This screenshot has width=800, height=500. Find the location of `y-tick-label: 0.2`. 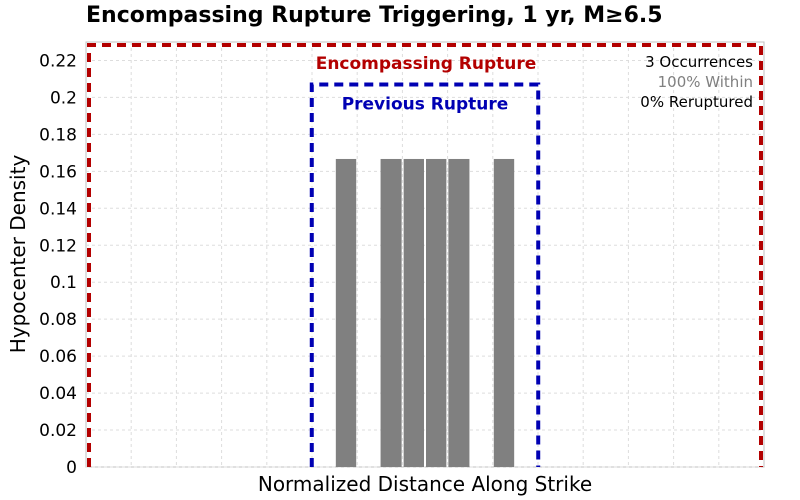

y-tick-label: 0.2 is located at coordinates (63, 98).